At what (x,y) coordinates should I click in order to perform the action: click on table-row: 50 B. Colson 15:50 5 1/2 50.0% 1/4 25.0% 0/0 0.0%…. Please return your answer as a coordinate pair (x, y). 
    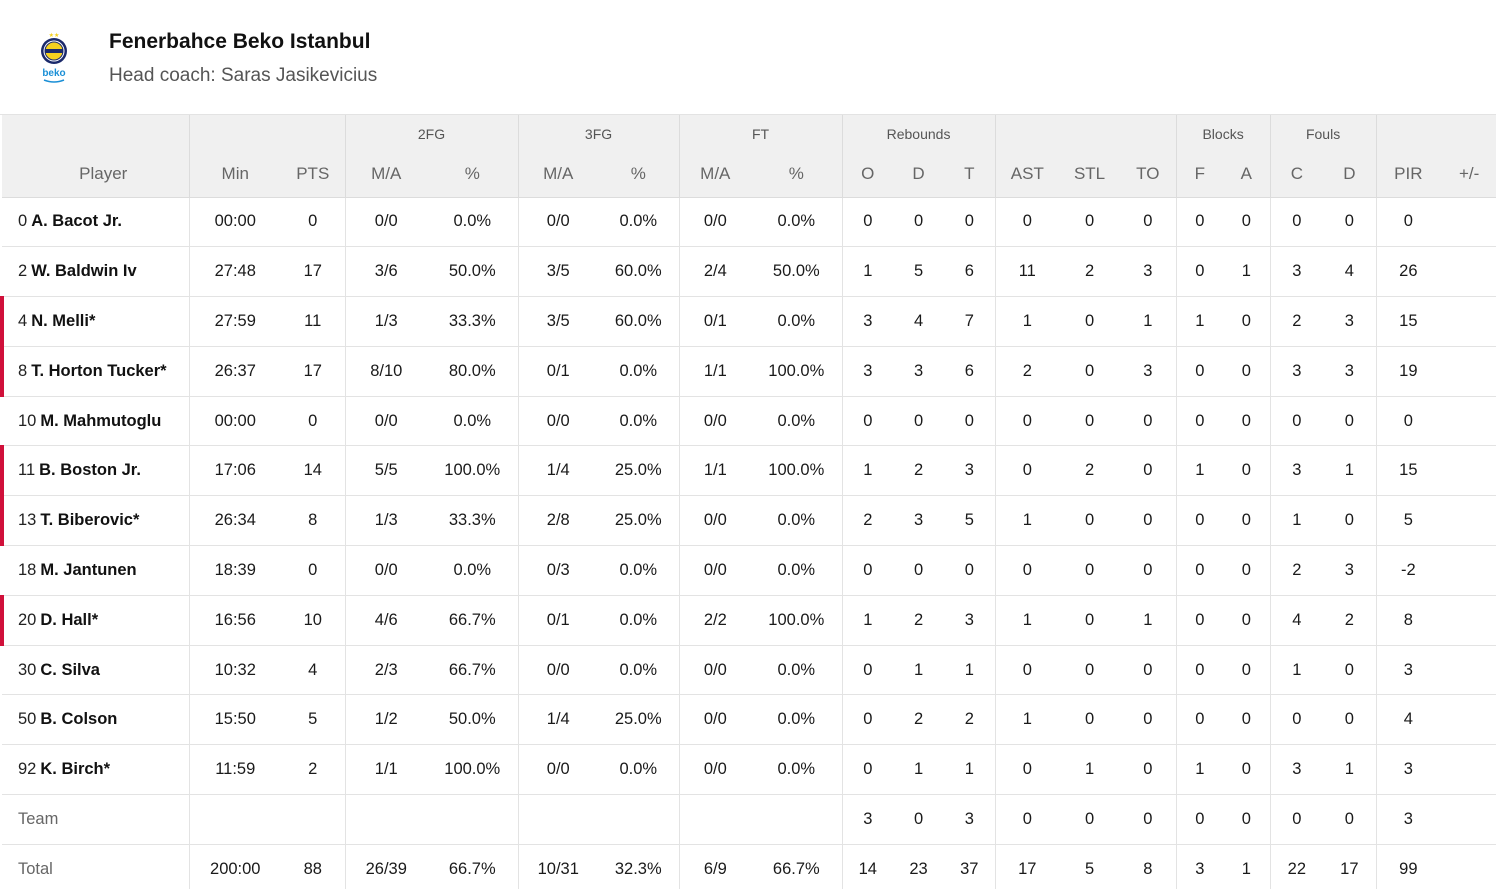
    Looking at the image, I should click on (749, 720).